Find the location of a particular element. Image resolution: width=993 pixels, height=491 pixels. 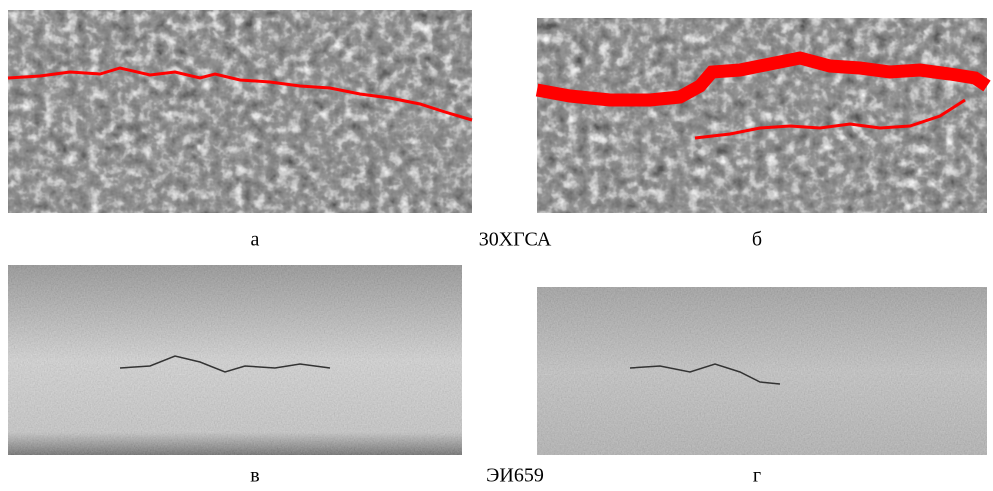

panel-label: б is located at coordinates (757, 240).